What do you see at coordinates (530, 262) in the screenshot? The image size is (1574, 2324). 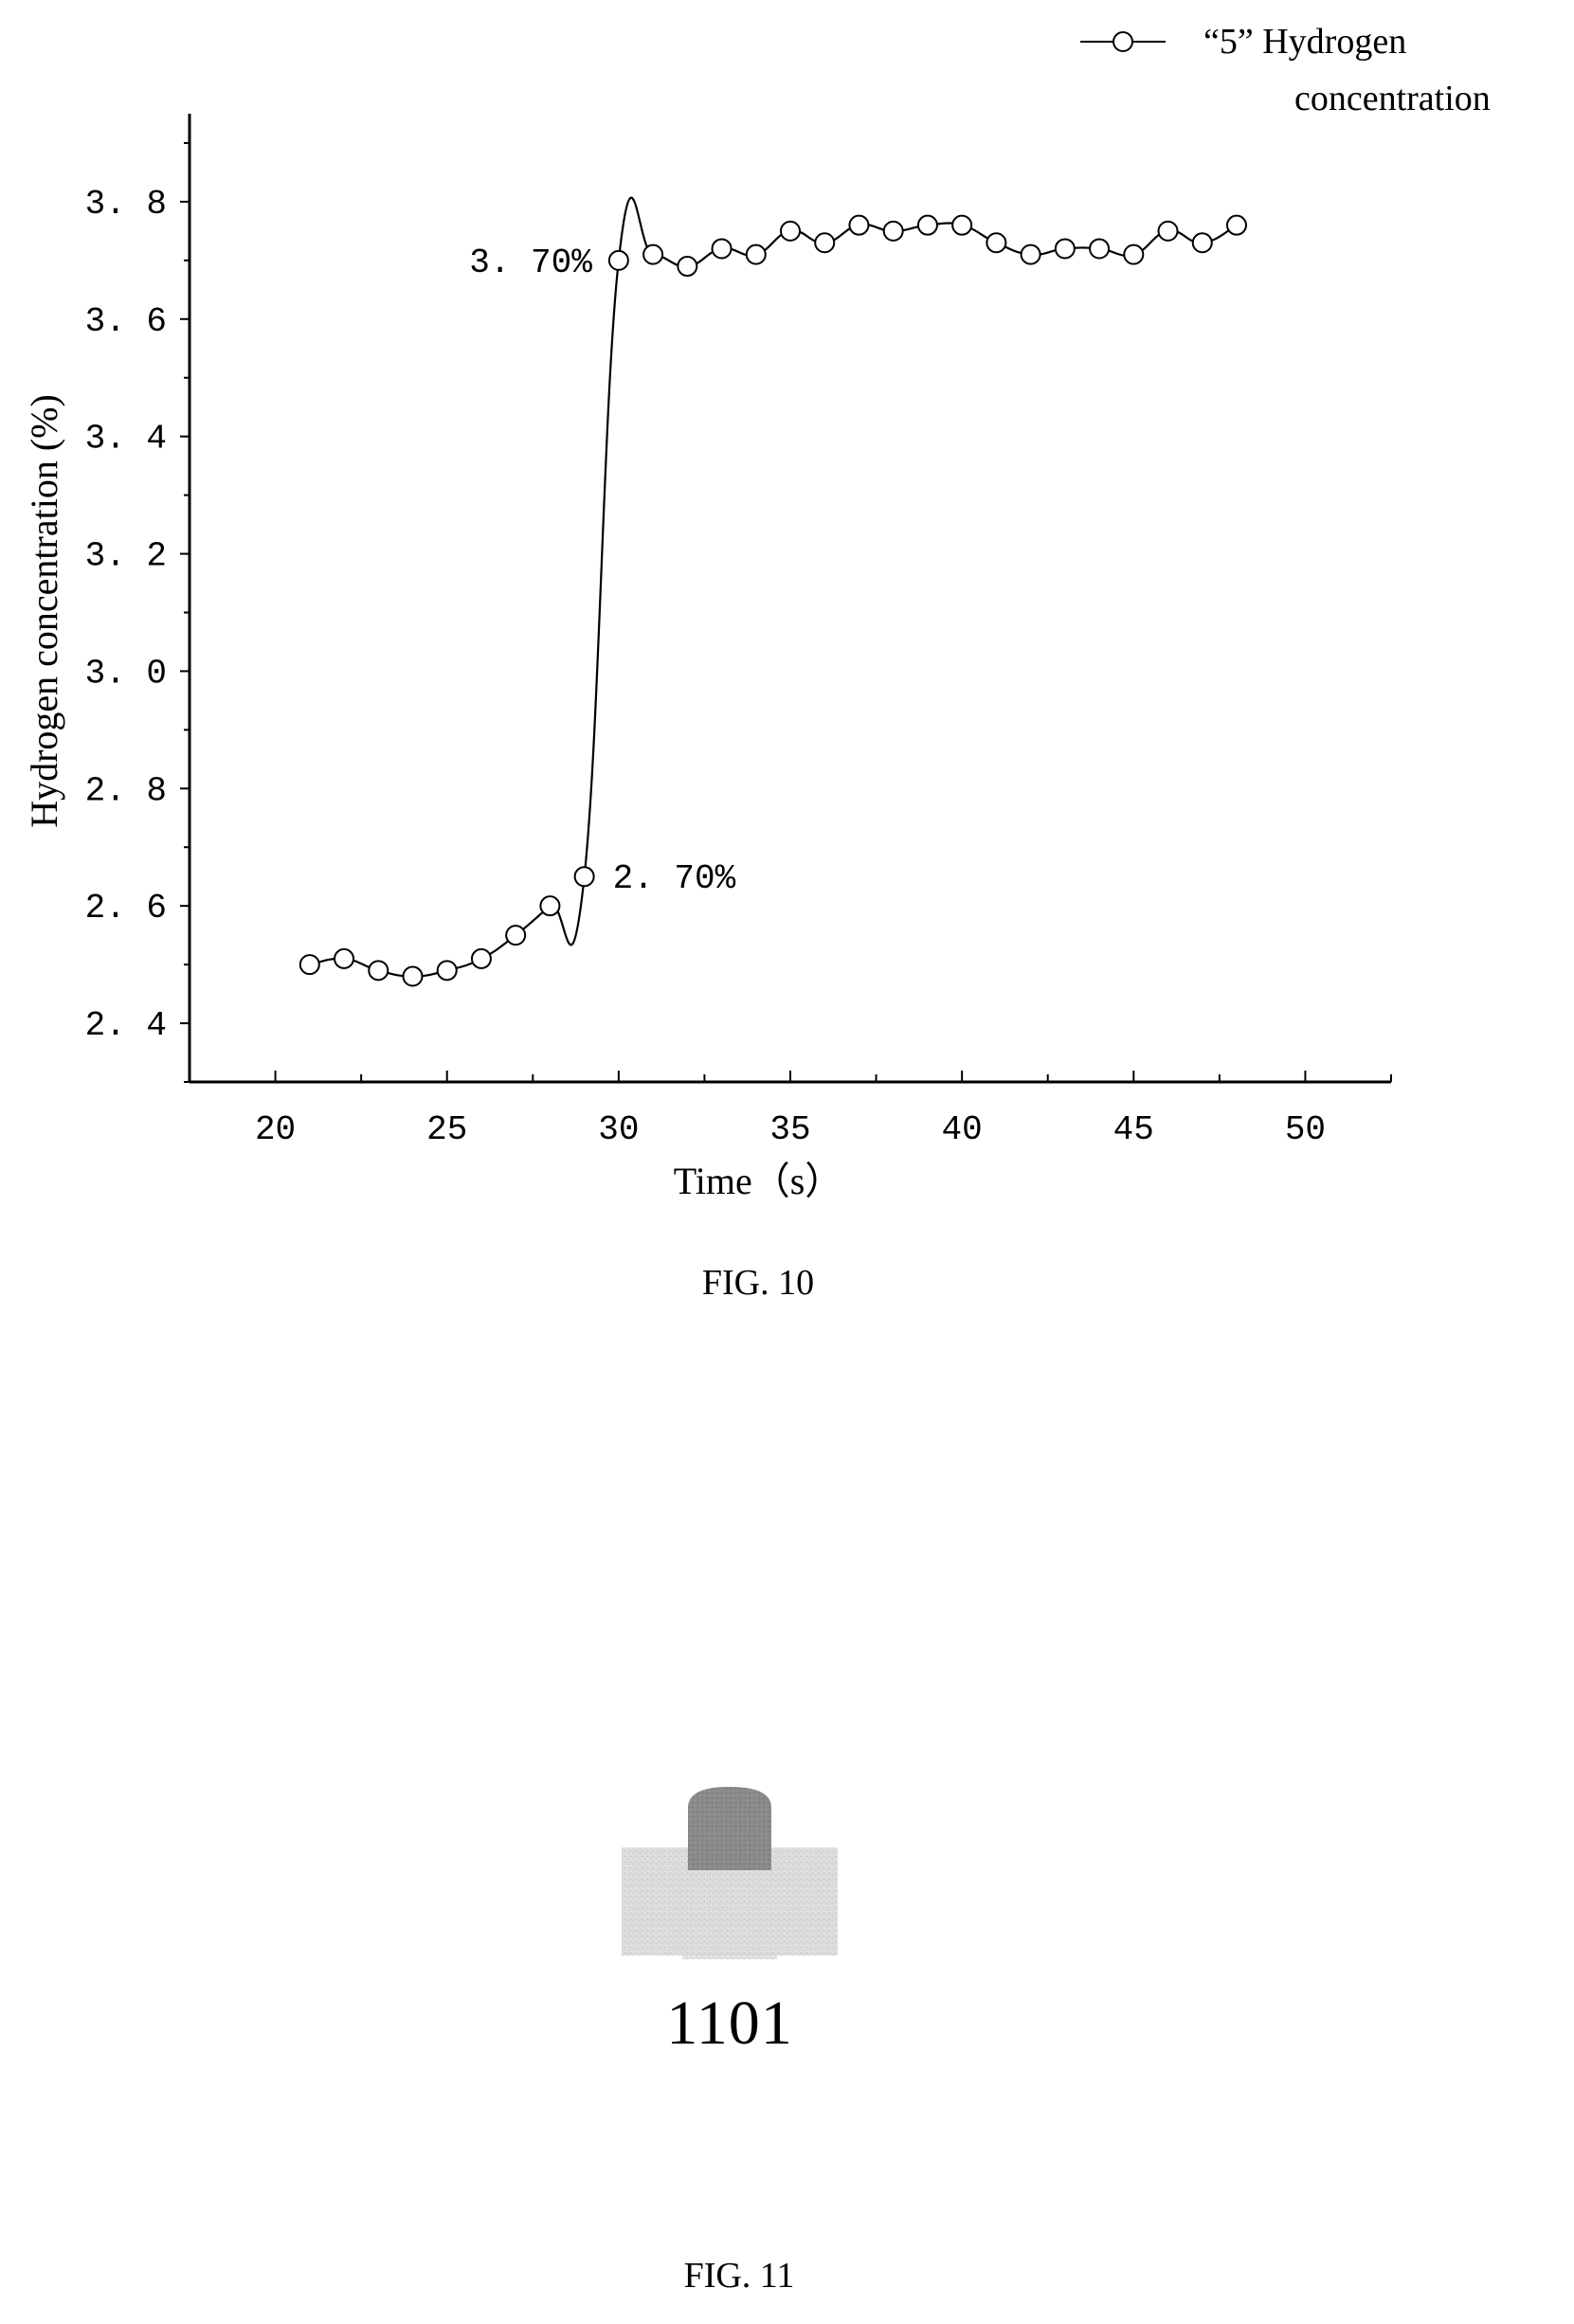 I see `annotation-label: 3. 70%` at bounding box center [530, 262].